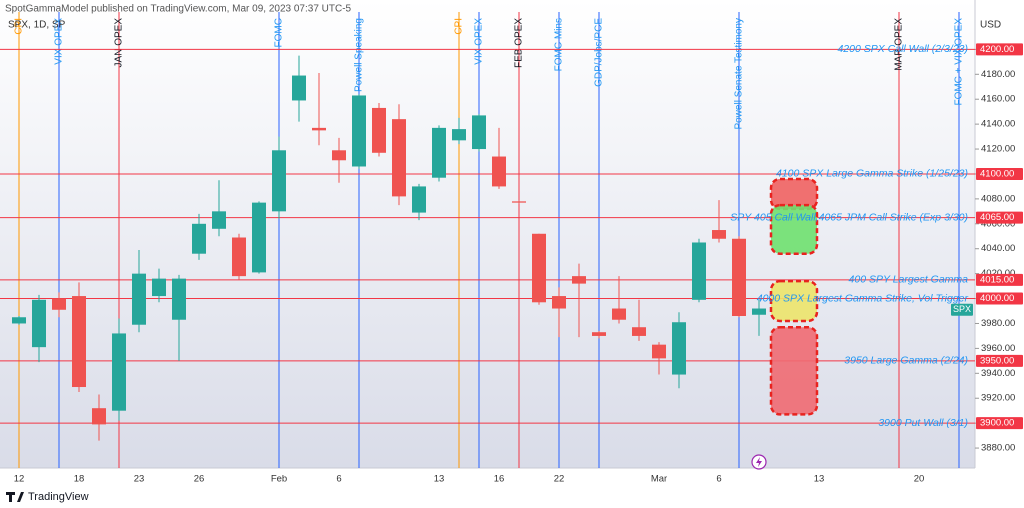 The width and height of the screenshot is (1024, 508). Describe the element at coordinates (487, 488) in the screenshot. I see `time-axis-background` at that location.